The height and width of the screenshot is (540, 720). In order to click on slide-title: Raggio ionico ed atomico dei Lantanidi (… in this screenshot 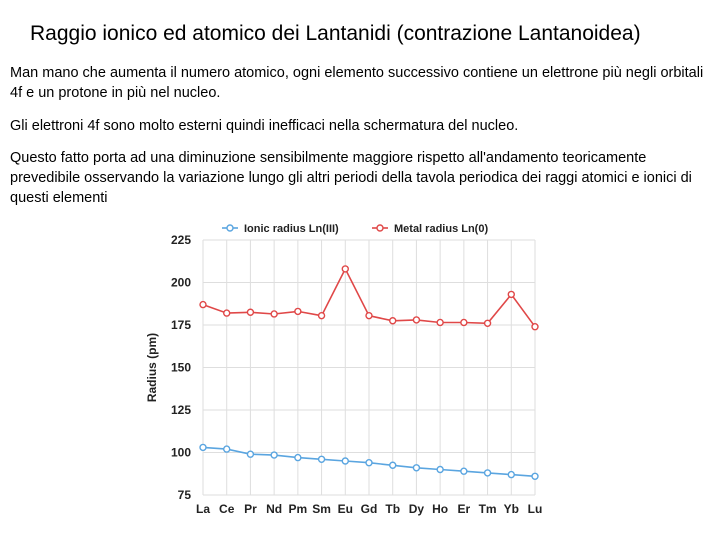, I will do `click(335, 33)`.